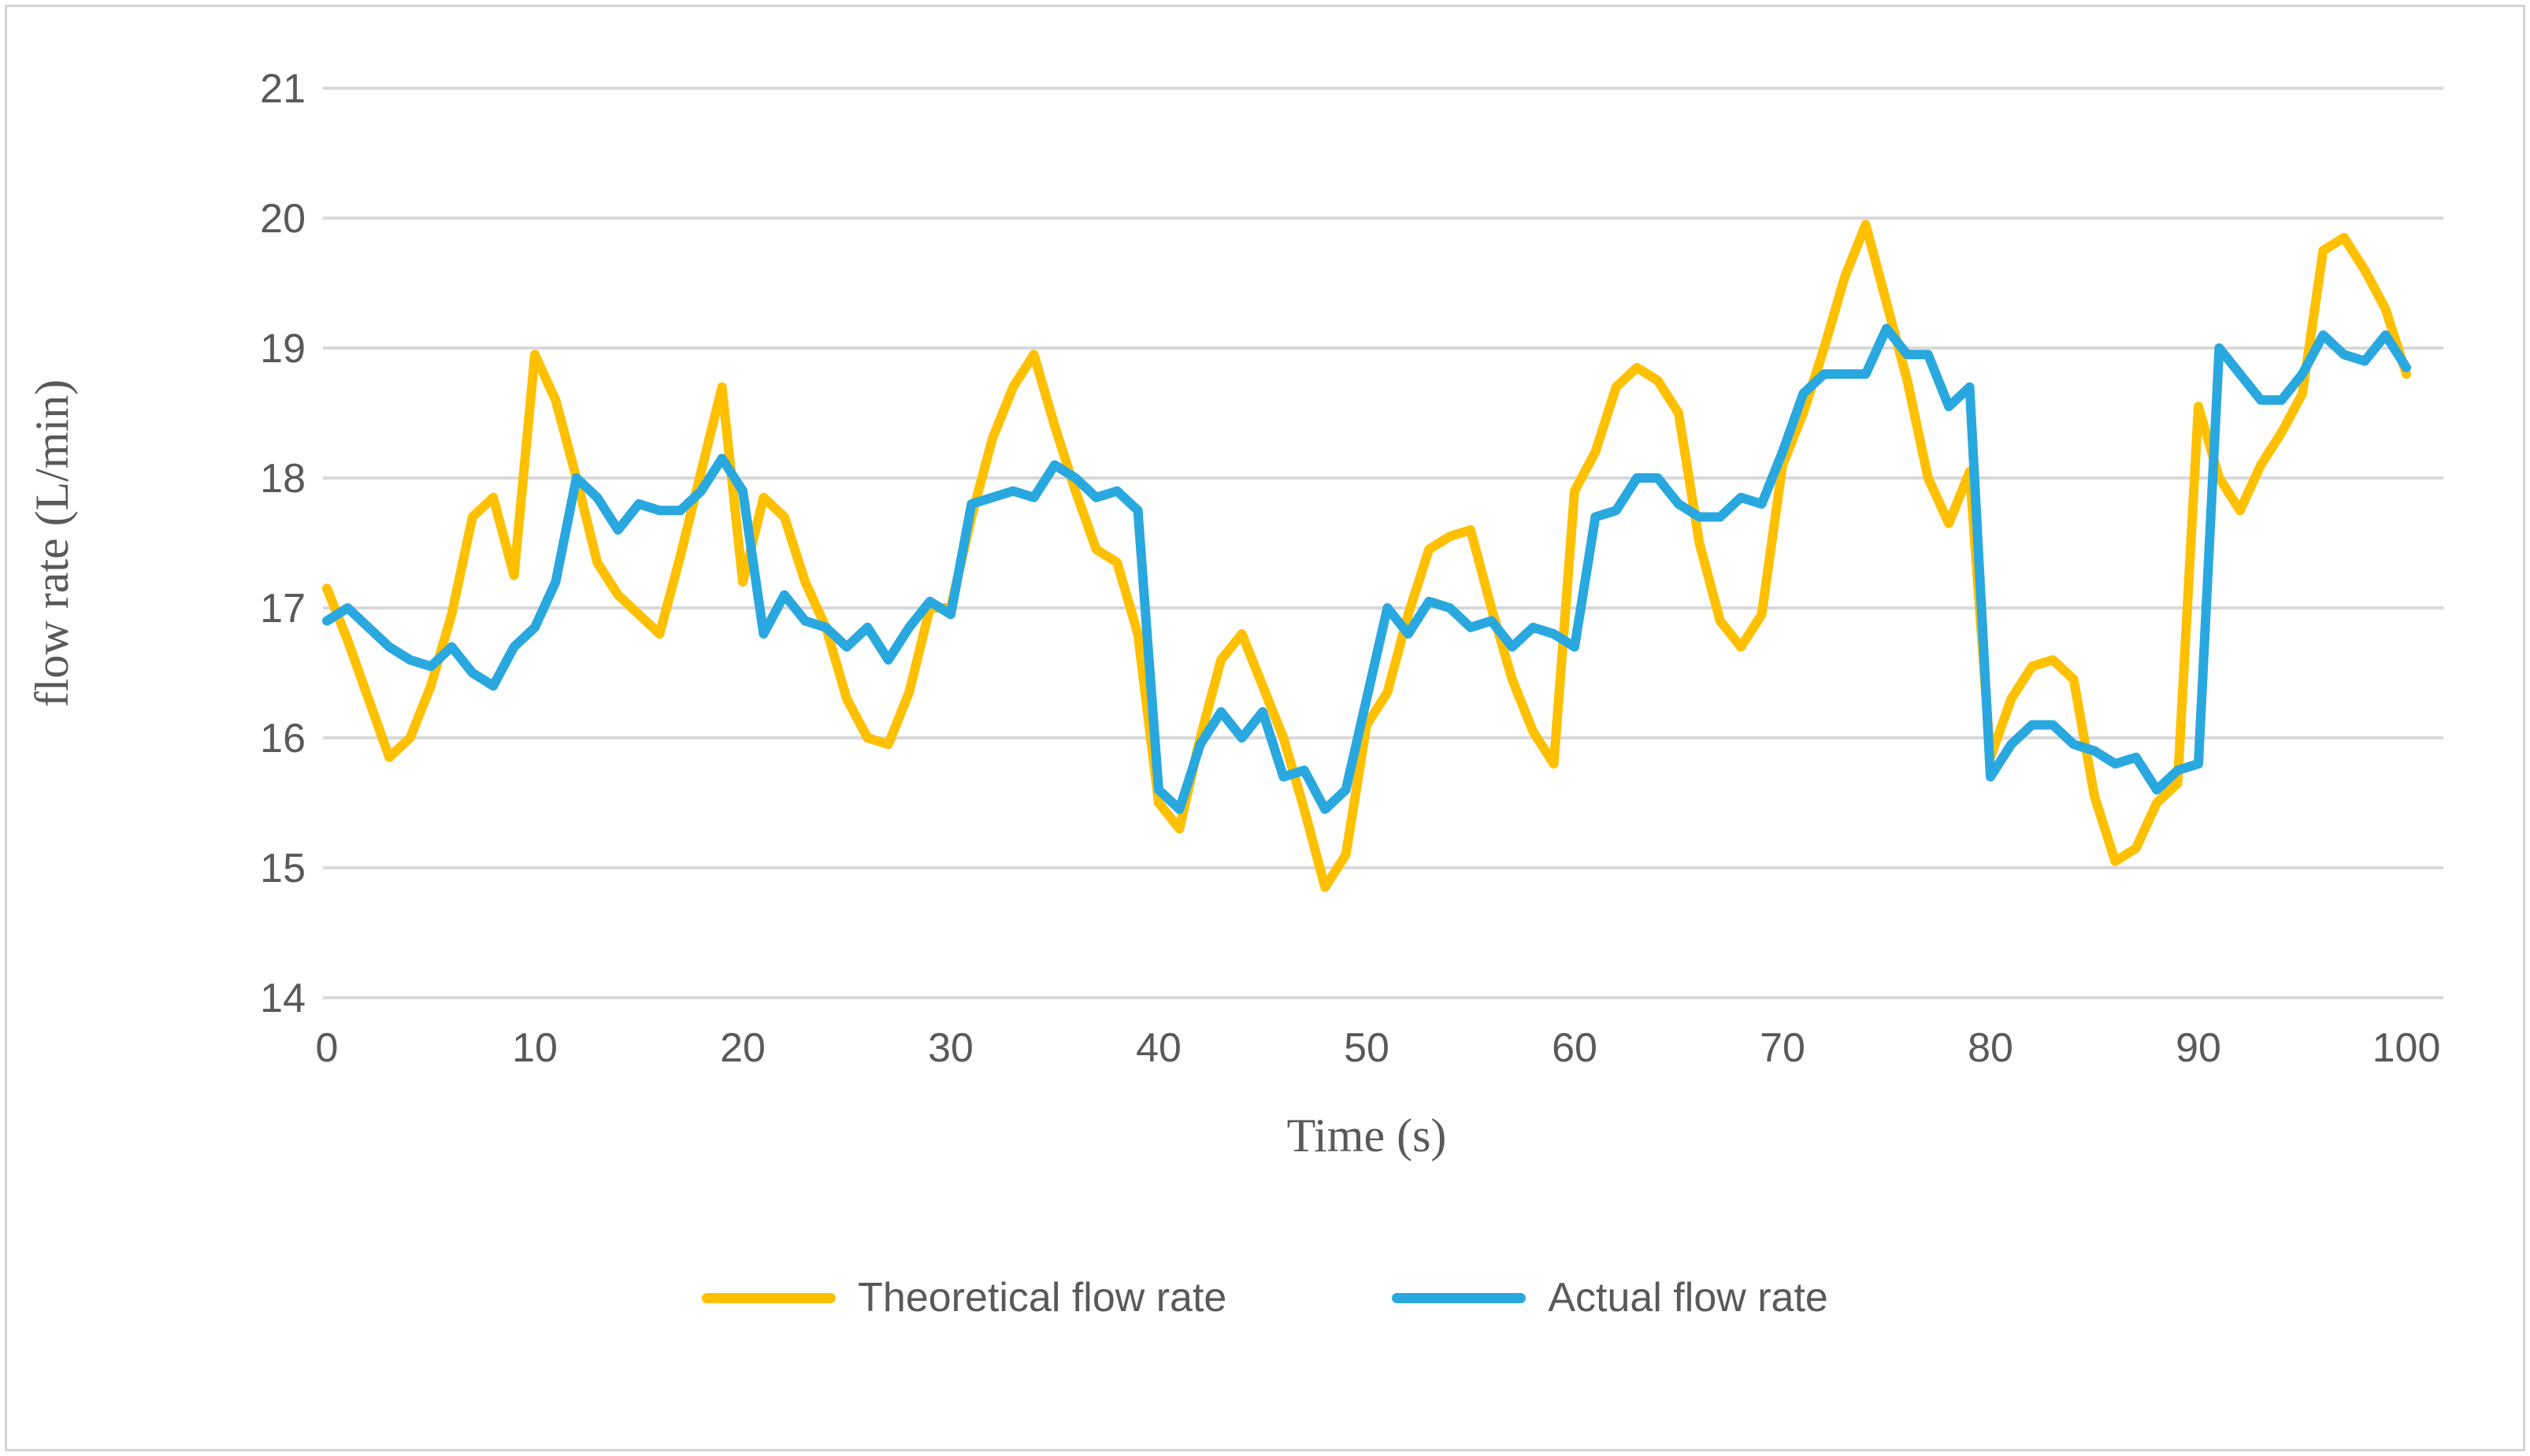 The image size is (2530, 1456). I want to click on y-tick-label: 14, so click(283, 999).